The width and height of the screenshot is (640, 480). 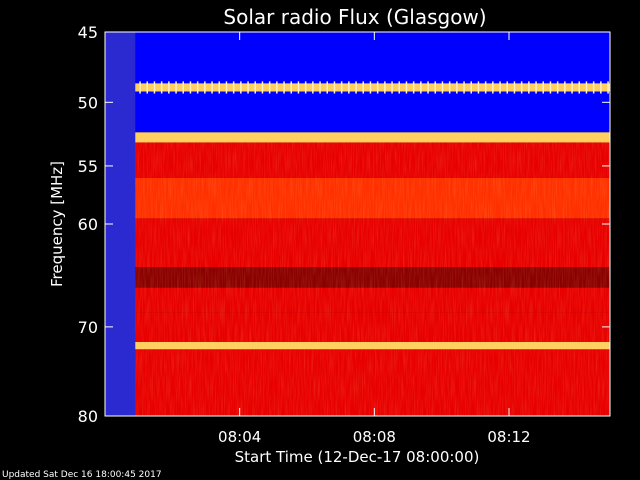 What do you see at coordinates (508, 437) in the screenshot?
I see `x-tick-label: 08:12` at bounding box center [508, 437].